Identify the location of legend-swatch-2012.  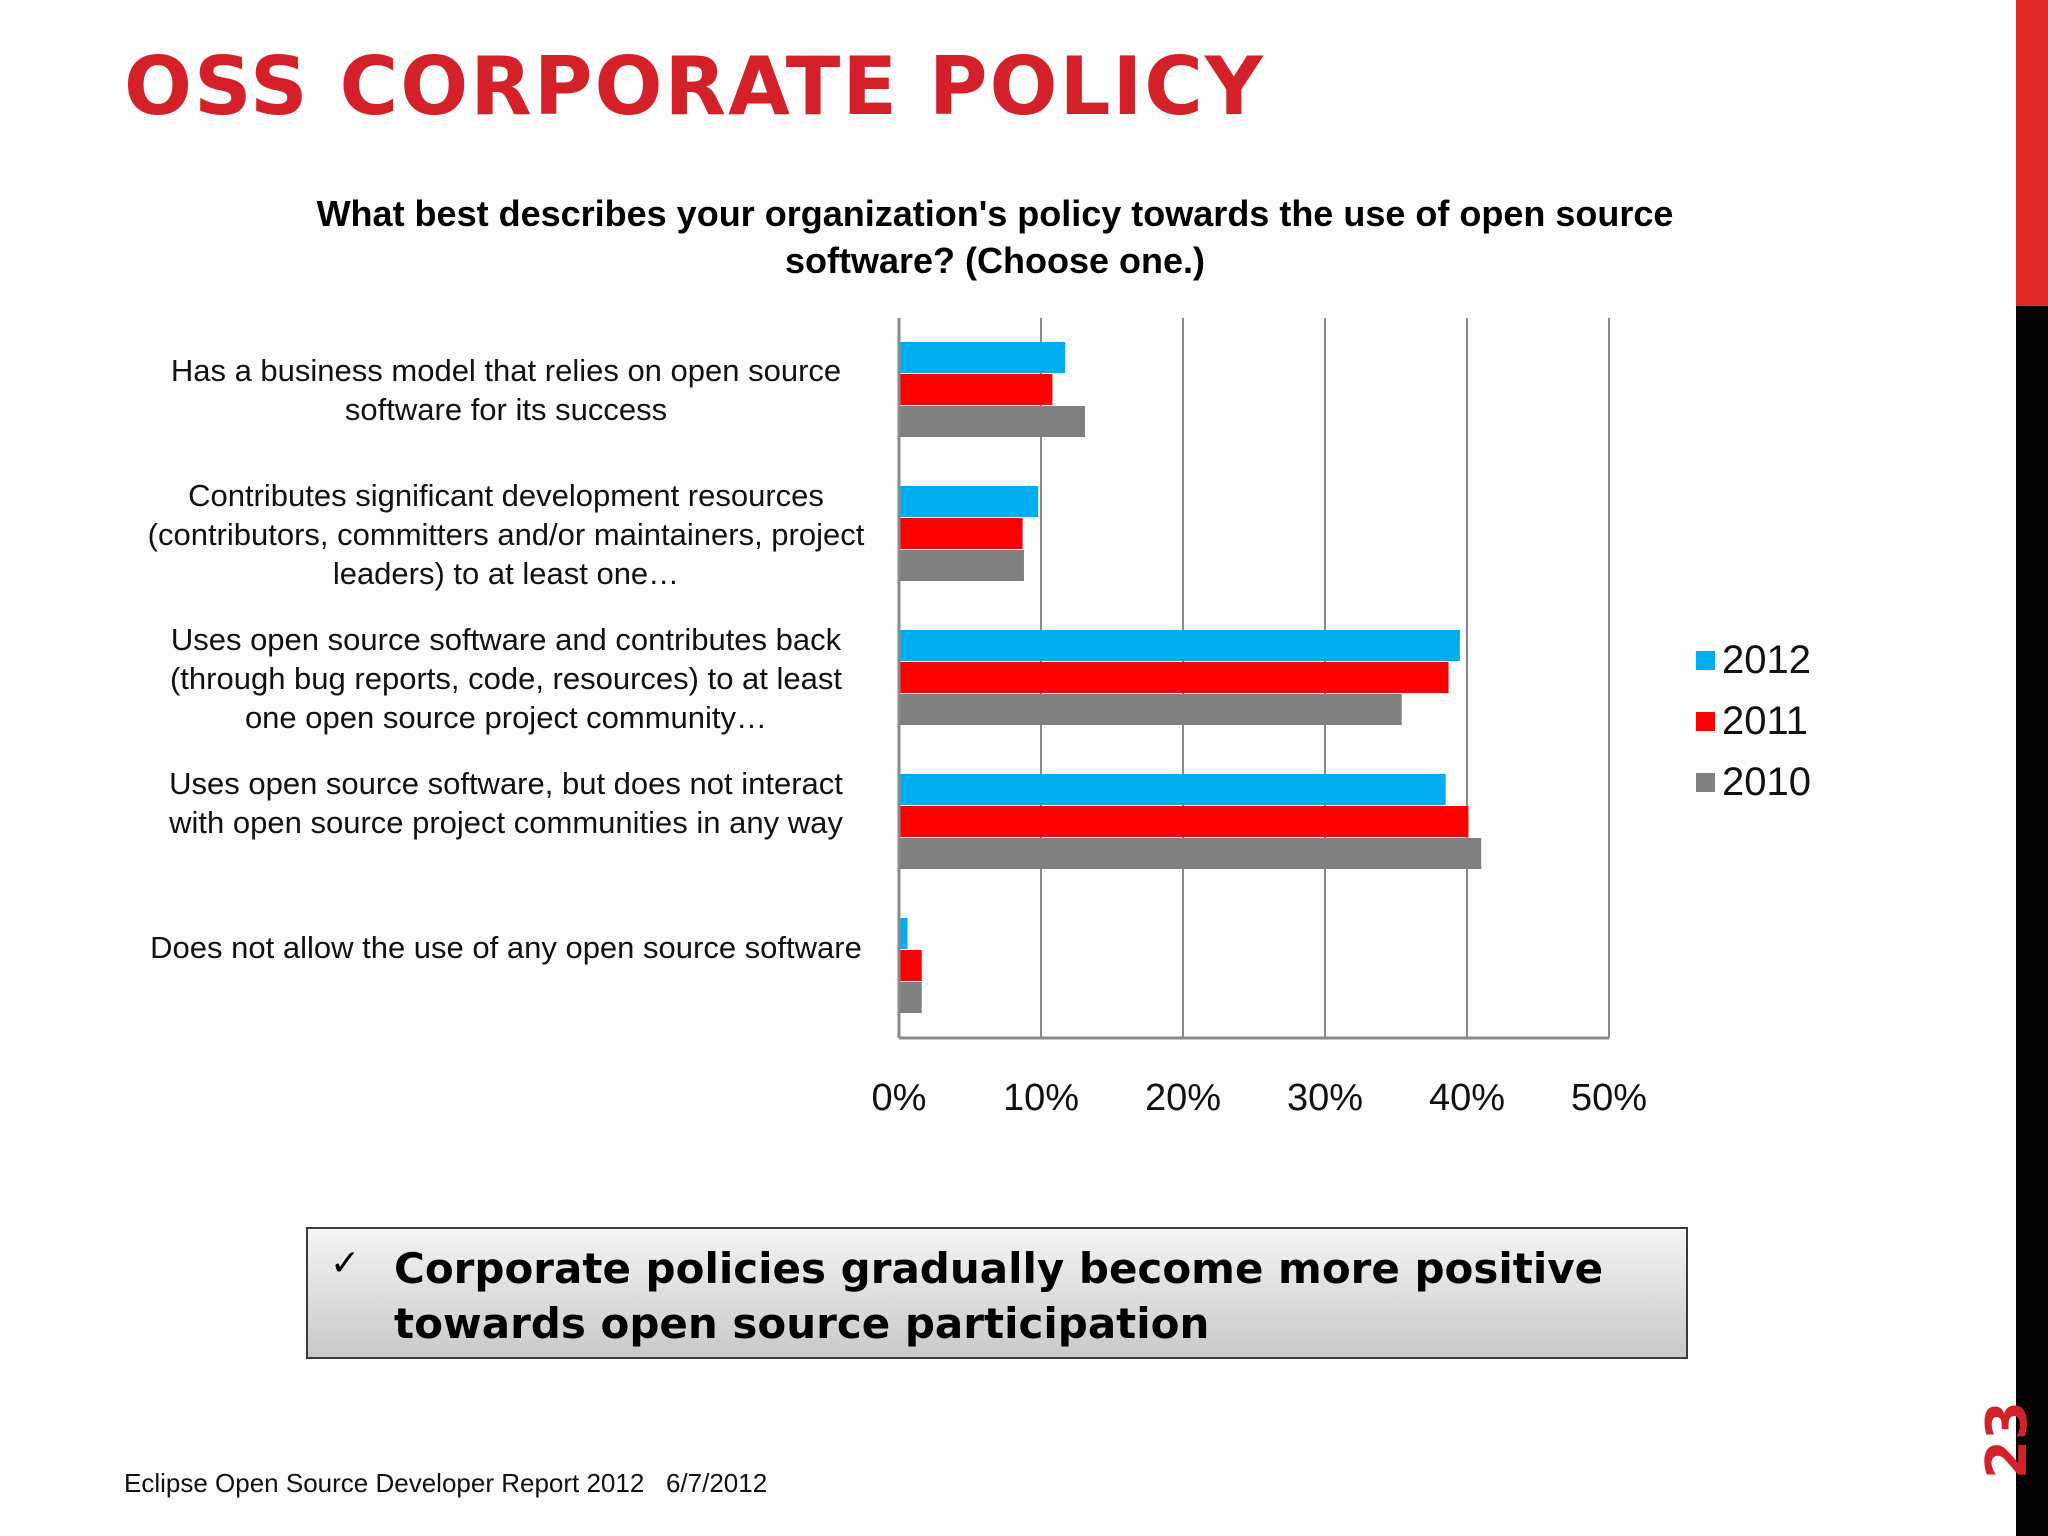
(1705, 660).